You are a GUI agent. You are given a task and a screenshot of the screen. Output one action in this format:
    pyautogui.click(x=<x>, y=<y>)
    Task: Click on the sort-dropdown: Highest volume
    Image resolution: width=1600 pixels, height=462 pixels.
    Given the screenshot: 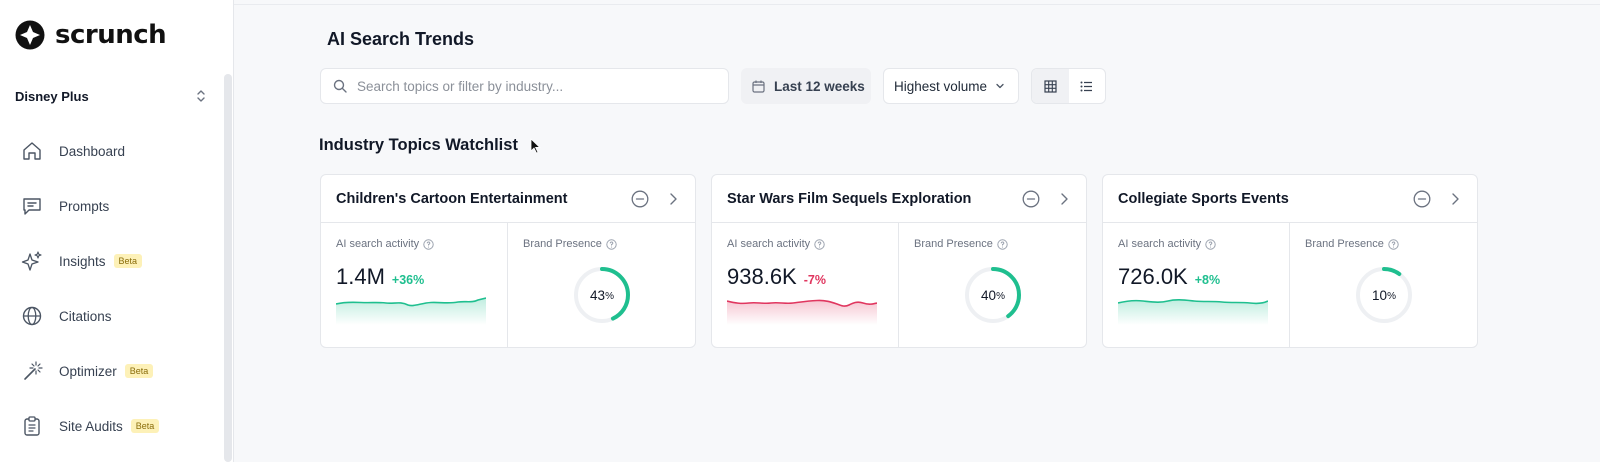 What is the action you would take?
    pyautogui.click(x=951, y=86)
    